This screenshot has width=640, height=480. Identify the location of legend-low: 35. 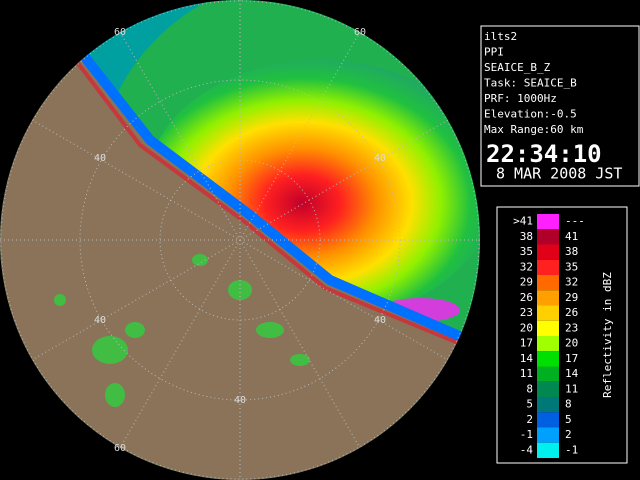
(526, 251).